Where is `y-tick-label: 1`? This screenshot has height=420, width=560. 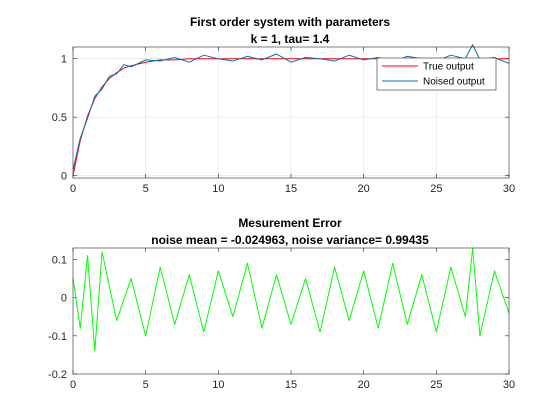
y-tick-label: 1 is located at coordinates (64, 60).